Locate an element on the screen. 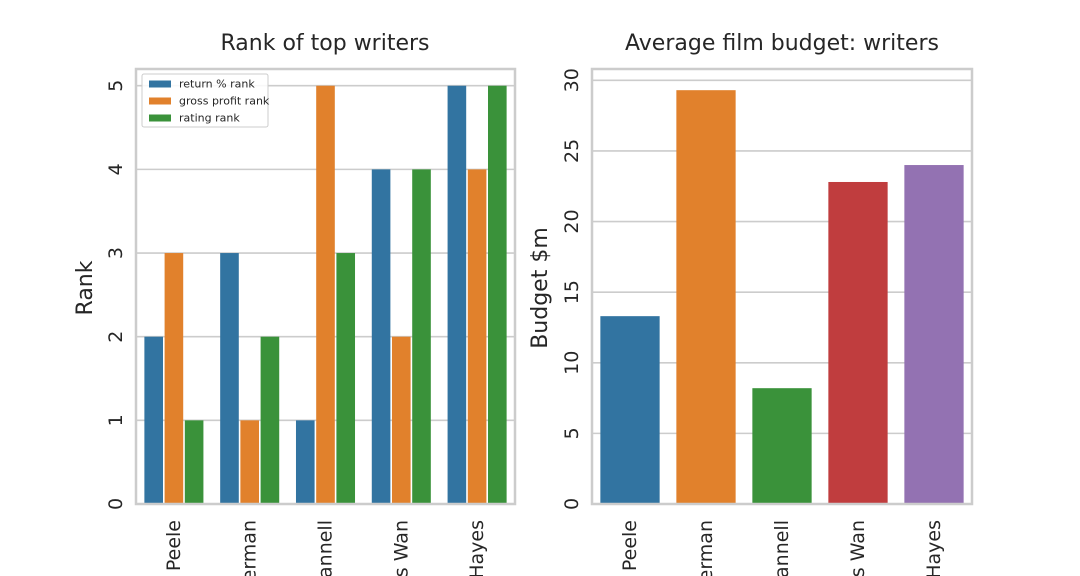 The image size is (1080, 576). legend-label: gross profit rank is located at coordinates (224, 101).